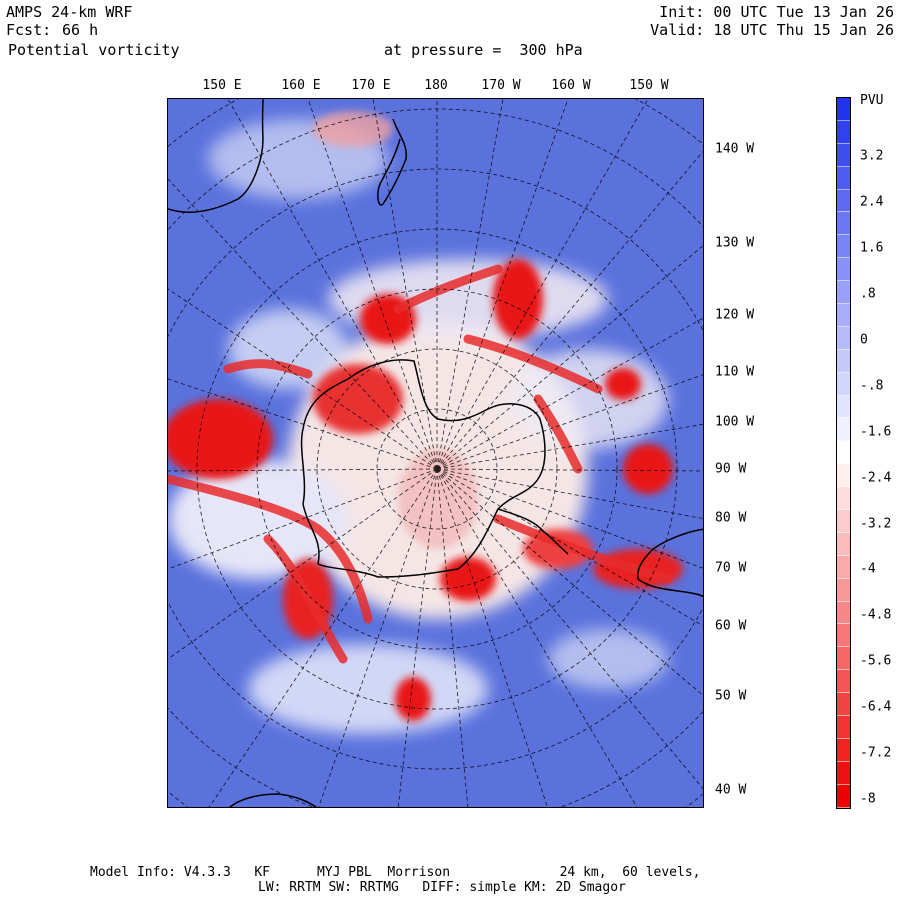 The height and width of the screenshot is (900, 900). What do you see at coordinates (301, 85) in the screenshot?
I see `lon-label-160e: 160 E` at bounding box center [301, 85].